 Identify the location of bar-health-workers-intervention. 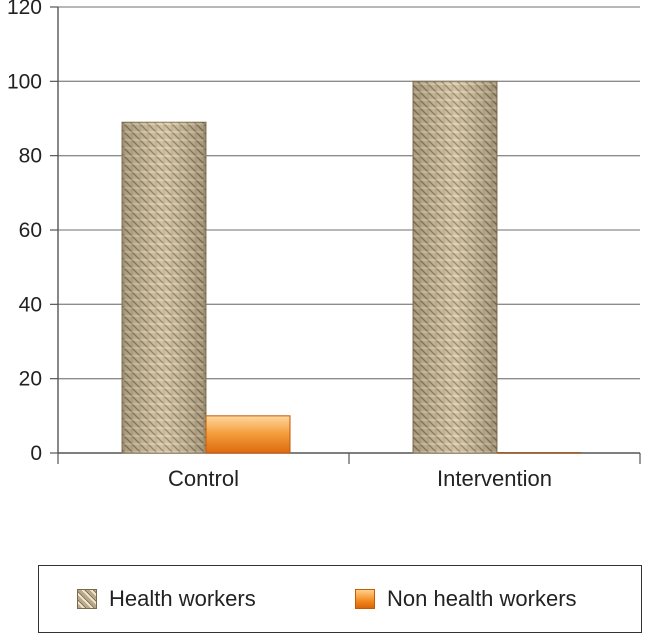
(455, 267).